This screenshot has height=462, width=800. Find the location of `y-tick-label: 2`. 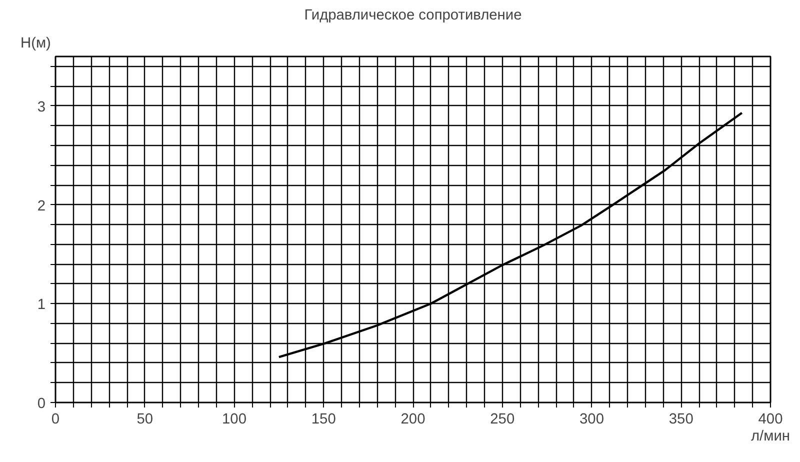

y-tick-label: 2 is located at coordinates (41, 206).